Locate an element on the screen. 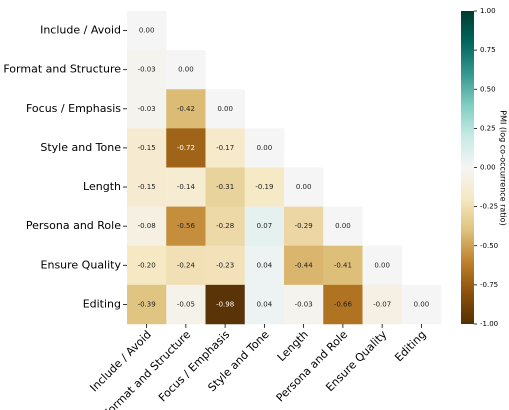 The height and width of the screenshot is (410, 509). cell-label: -0.08 is located at coordinates (147, 226).